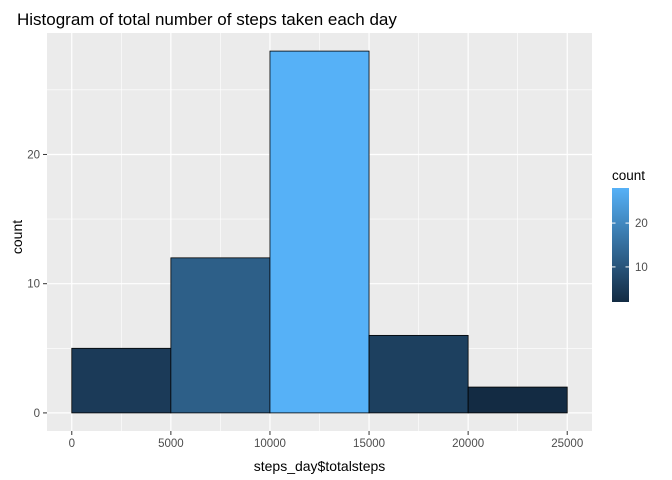 Image resolution: width=672 pixels, height=480 pixels. I want to click on x-tick-label: 20000, so click(468, 444).